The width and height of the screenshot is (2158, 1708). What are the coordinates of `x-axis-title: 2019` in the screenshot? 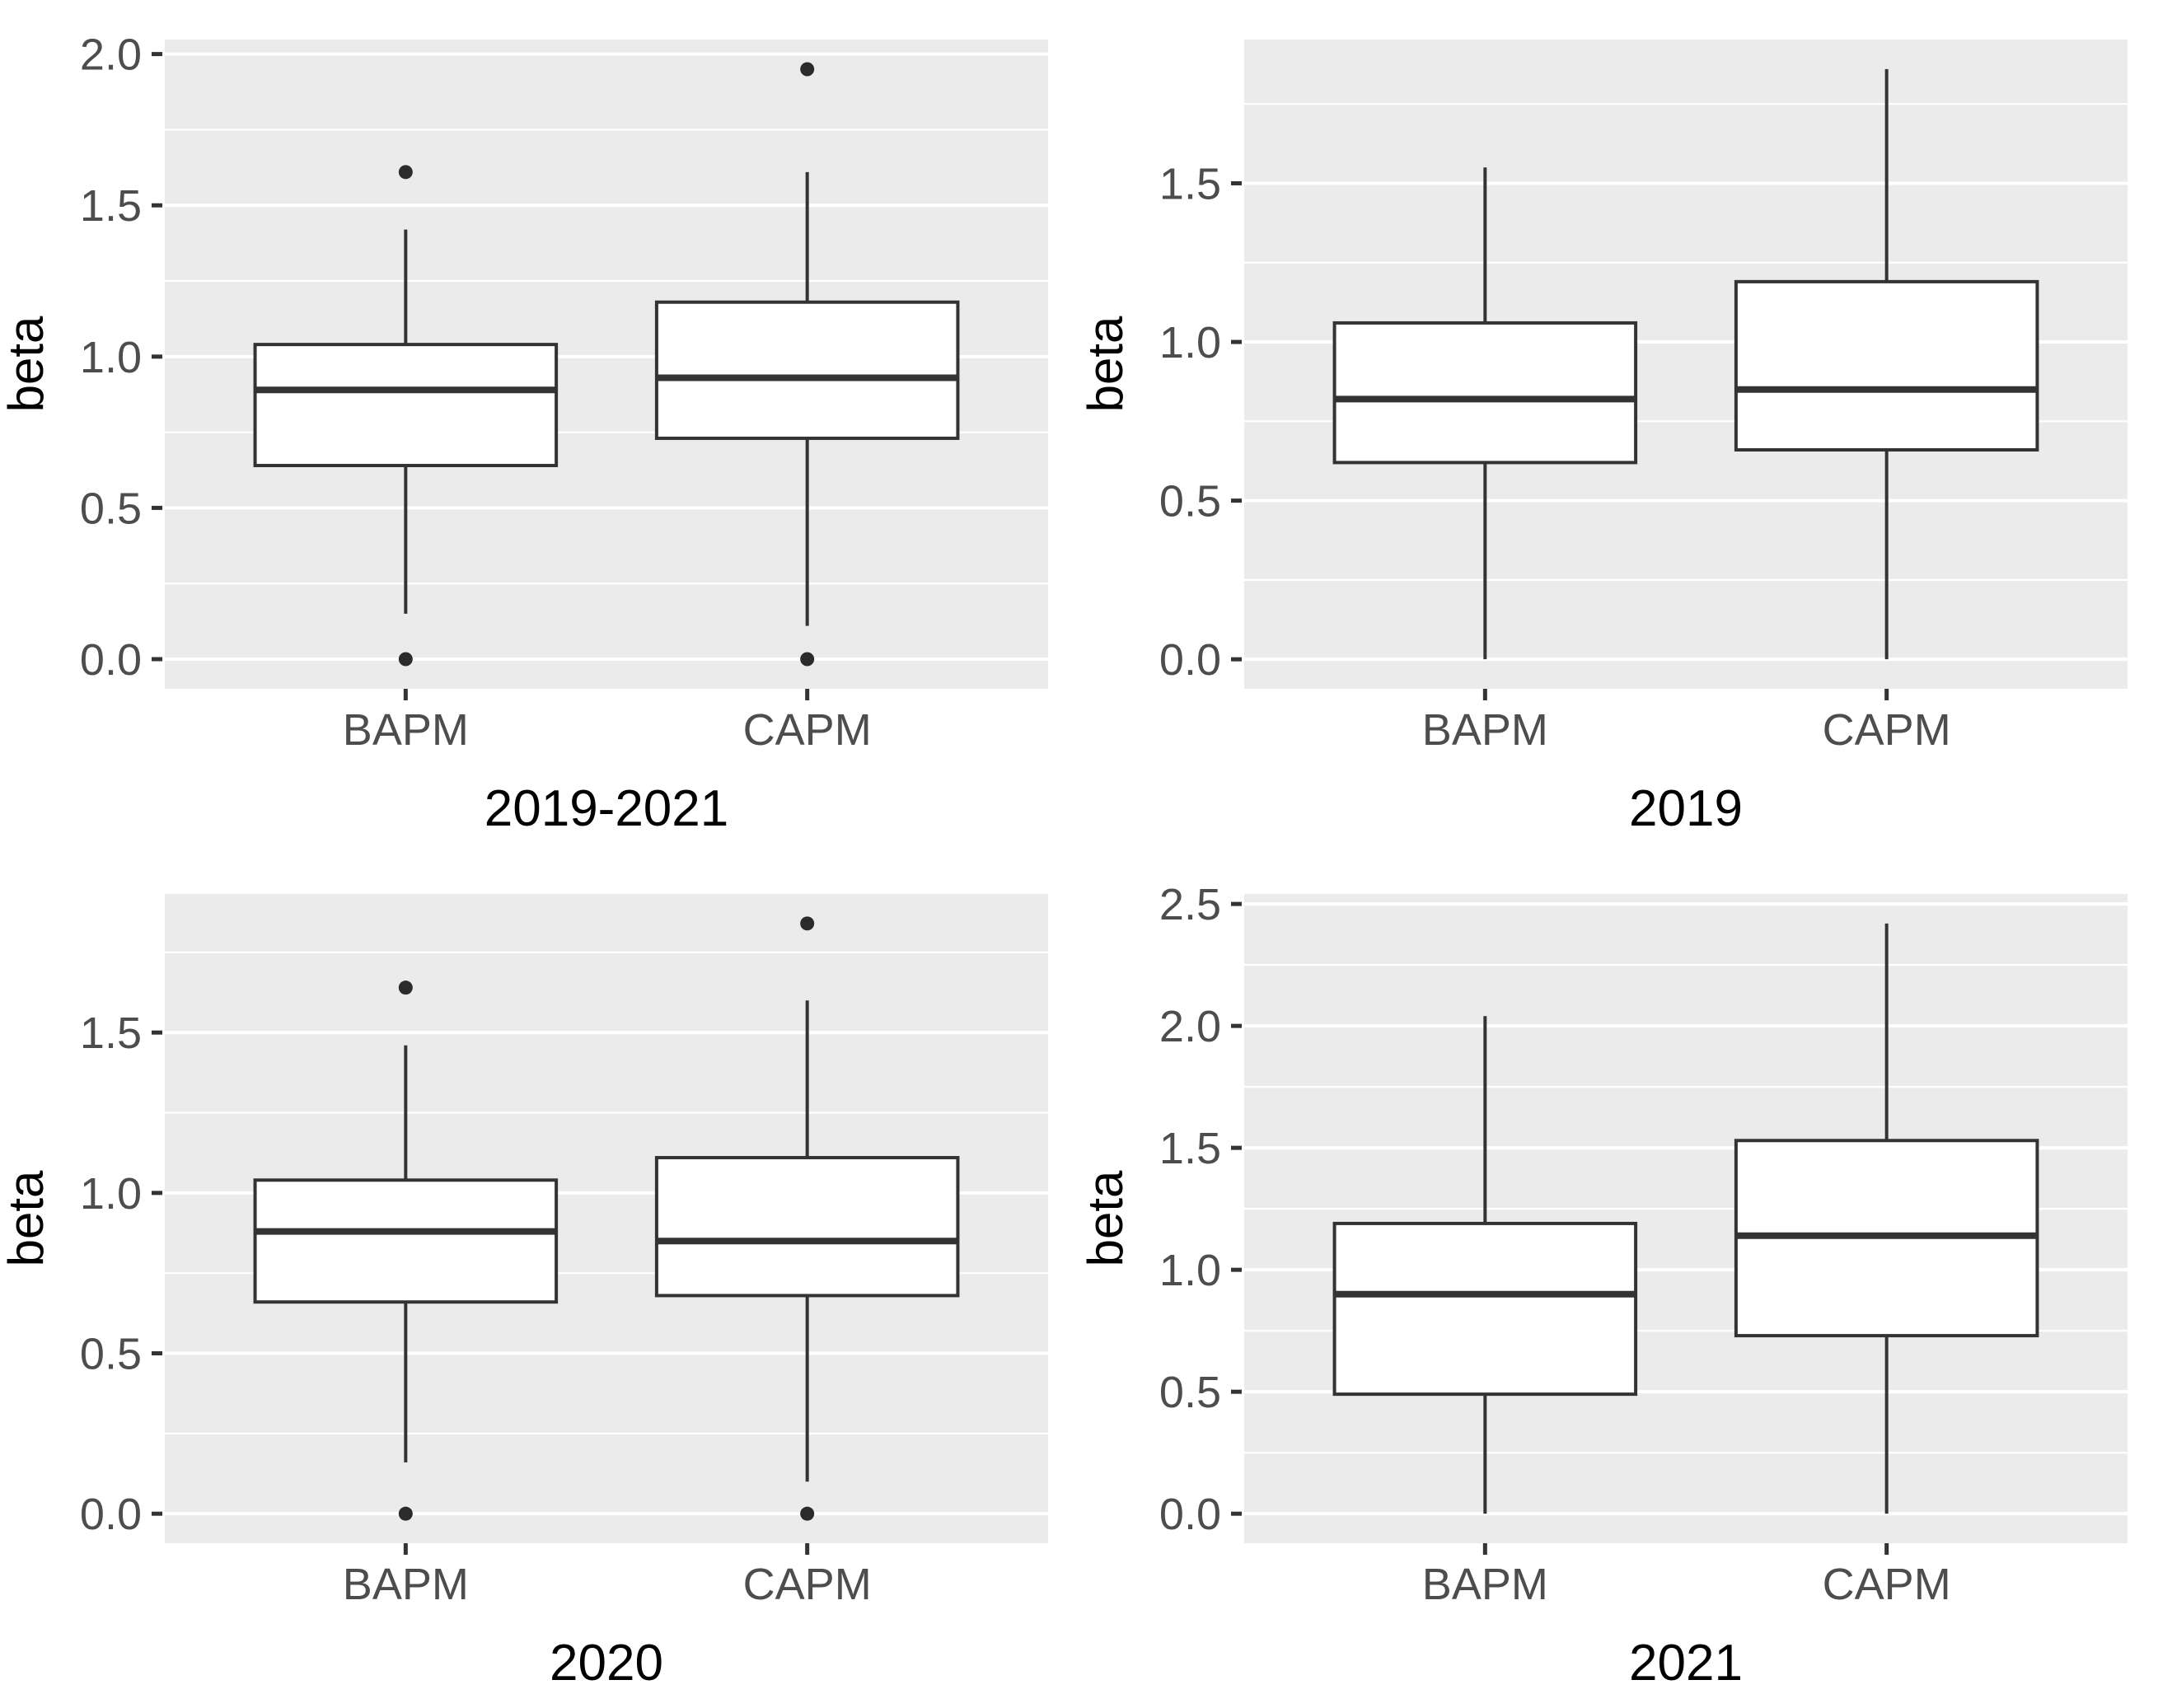 It's located at (1686, 808).